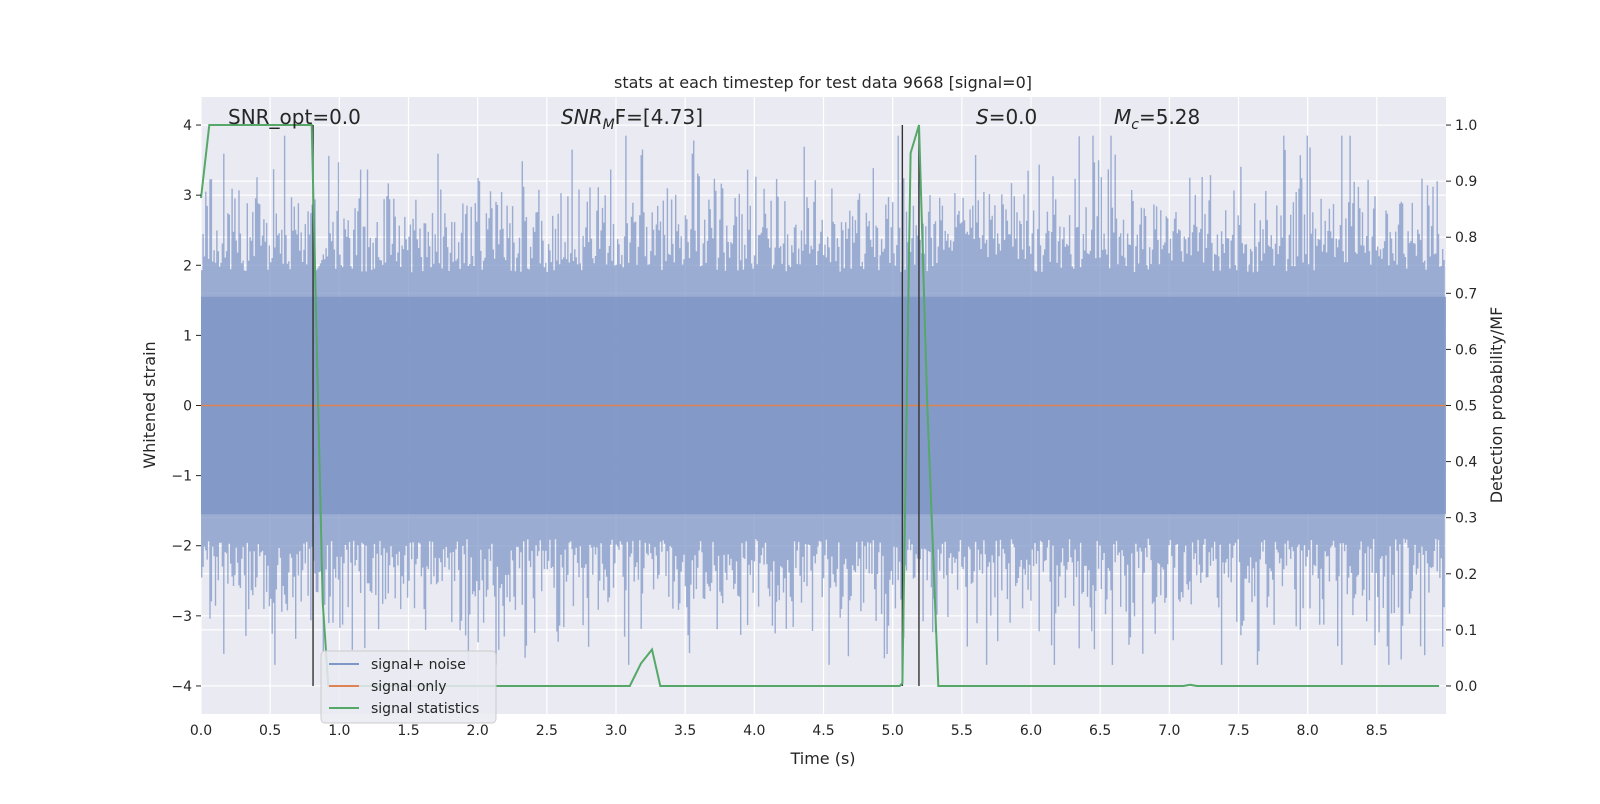  Describe the element at coordinates (181, 617) in the screenshot. I see `y-tick-label: −3` at that location.